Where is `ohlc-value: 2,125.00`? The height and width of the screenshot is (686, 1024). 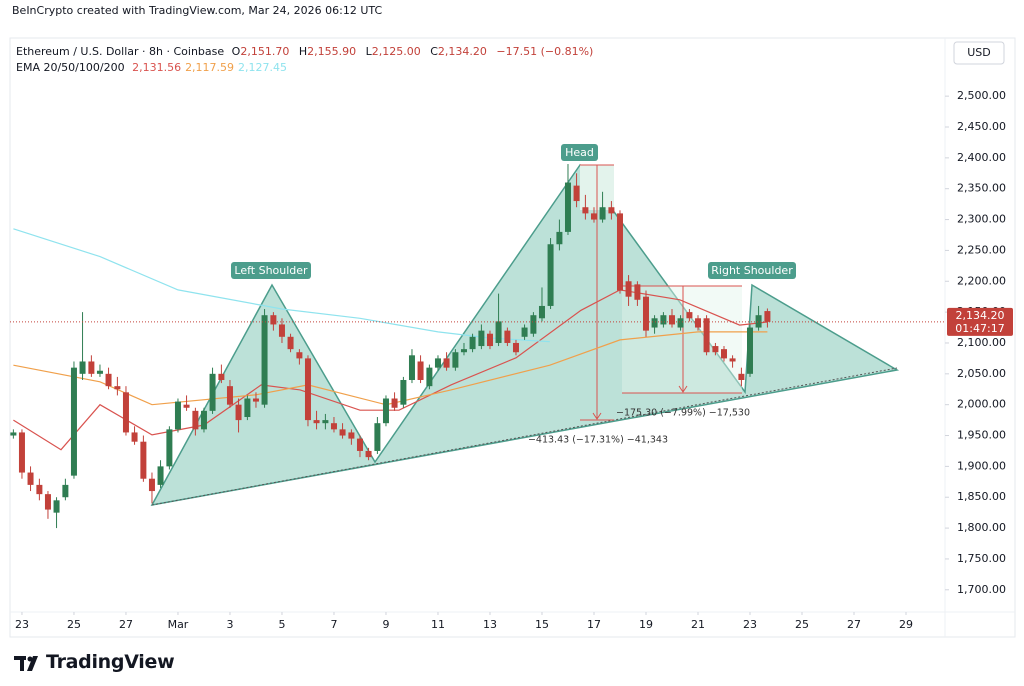
ohlc-value: 2,125.00 is located at coordinates (396, 51).